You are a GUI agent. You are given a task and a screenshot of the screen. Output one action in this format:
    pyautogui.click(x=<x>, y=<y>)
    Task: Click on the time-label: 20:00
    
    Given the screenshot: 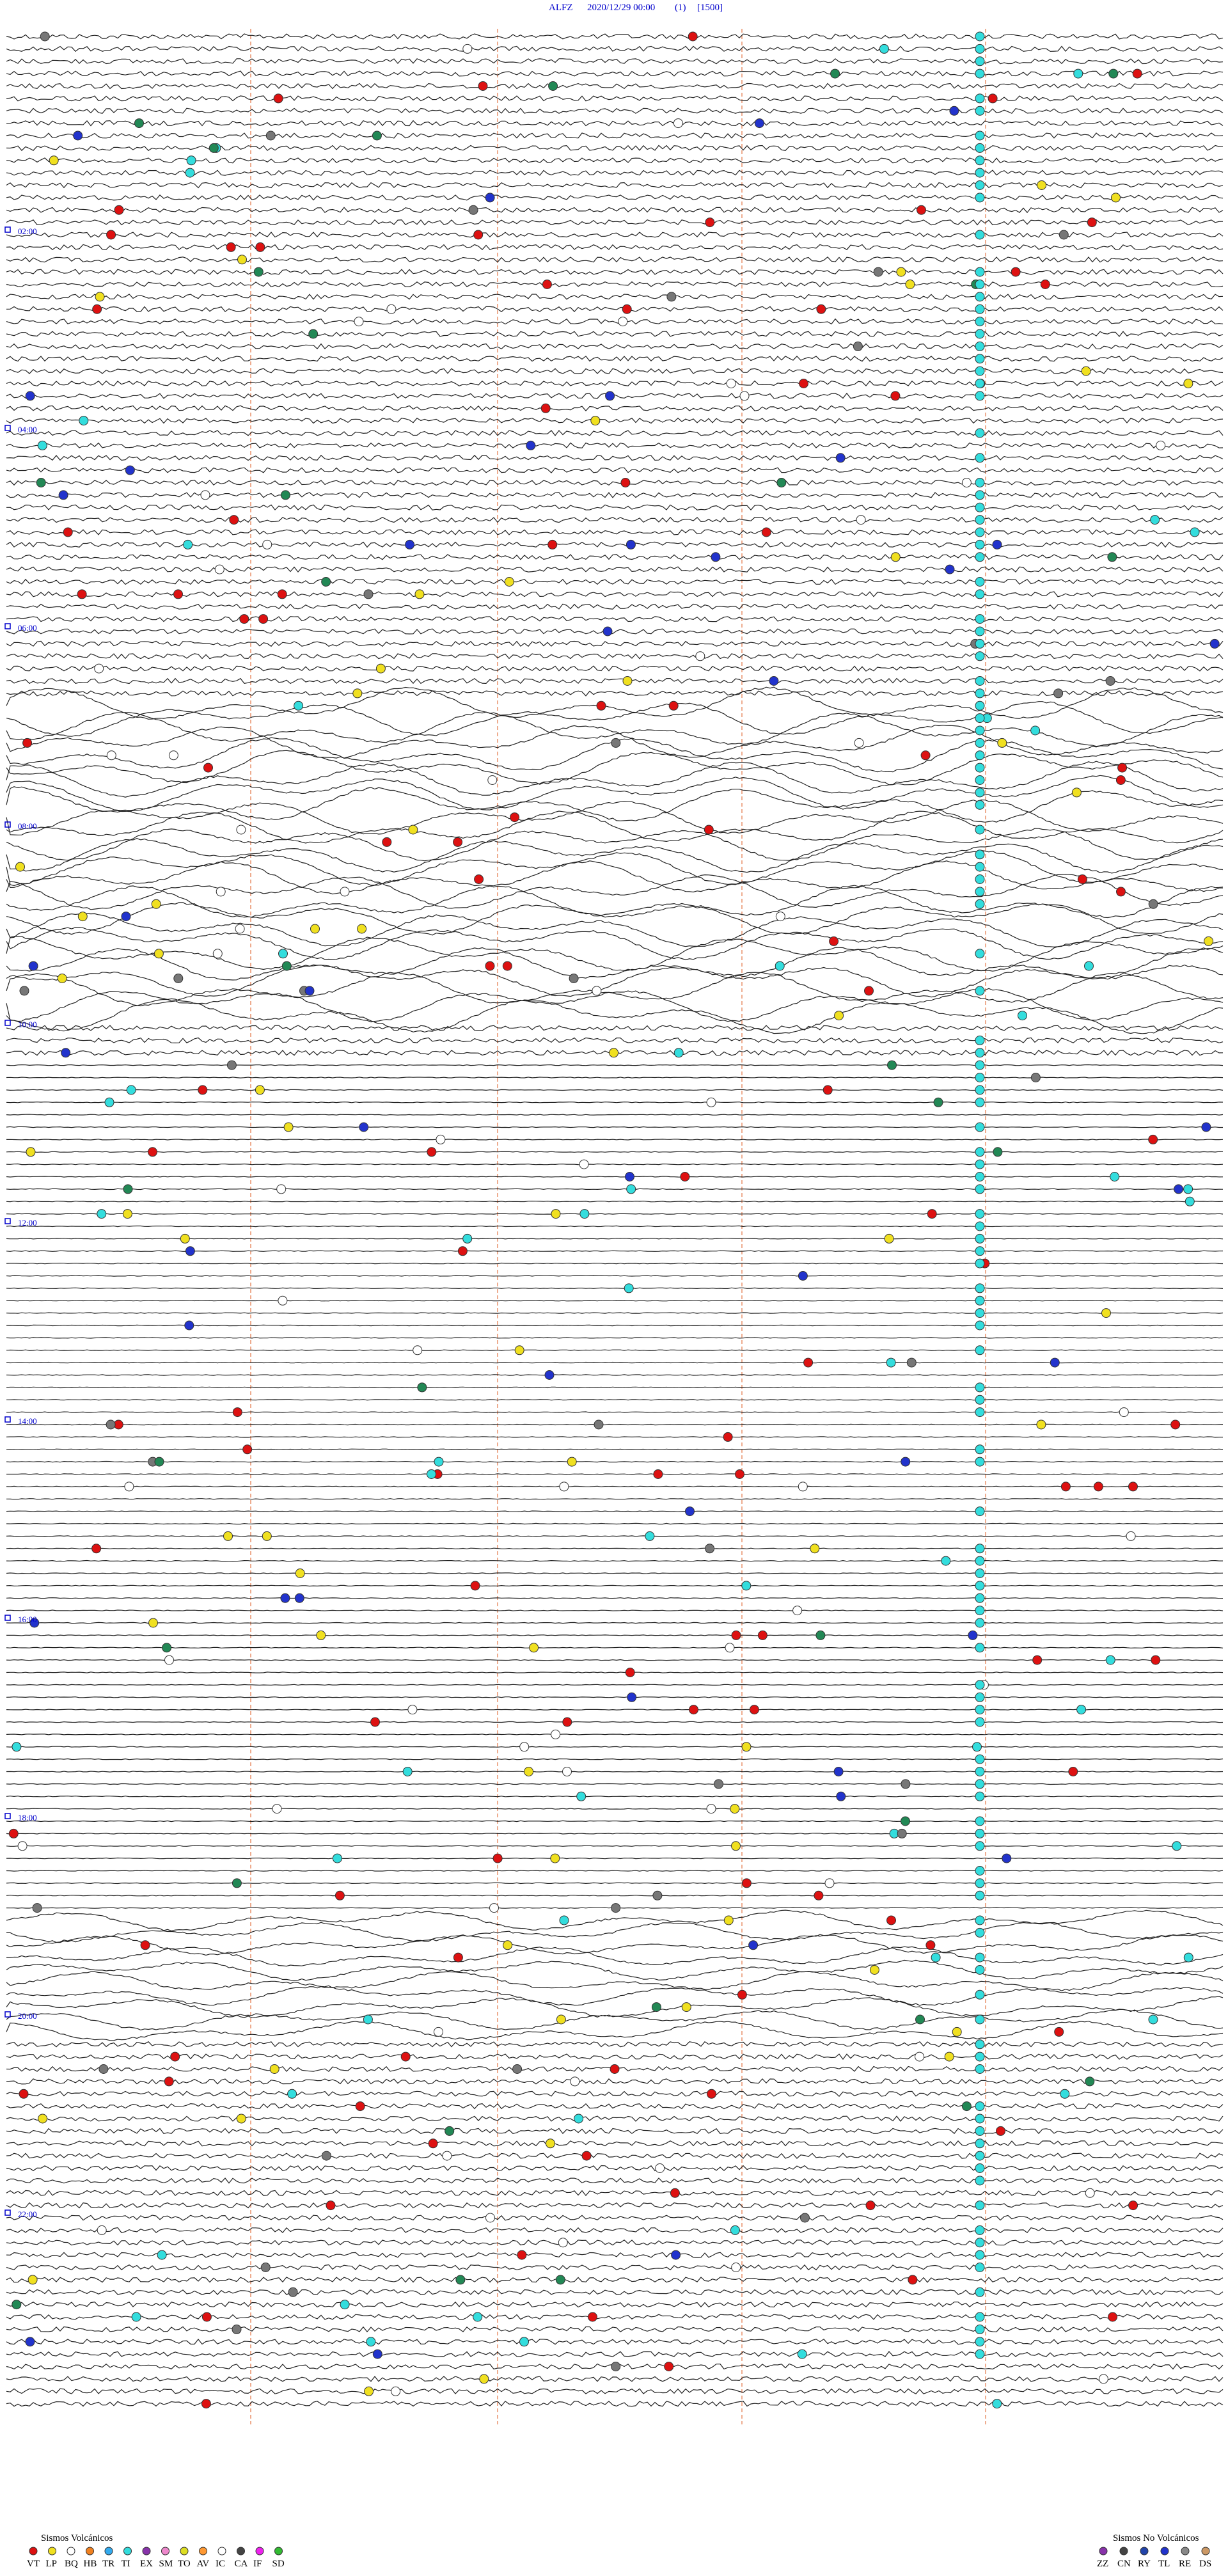 What is the action you would take?
    pyautogui.click(x=27, y=2016)
    